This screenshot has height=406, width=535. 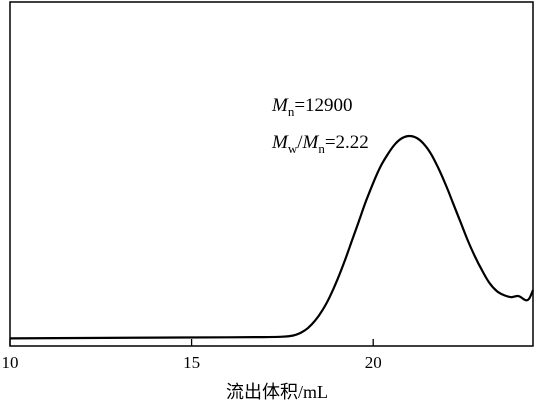 I want to click on x-axis-label: 流出体积/mL, so click(x=277, y=392).